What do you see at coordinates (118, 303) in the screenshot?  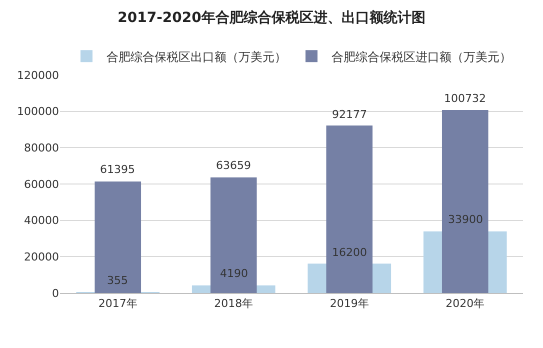 I see `x-tick-label: 2017年` at bounding box center [118, 303].